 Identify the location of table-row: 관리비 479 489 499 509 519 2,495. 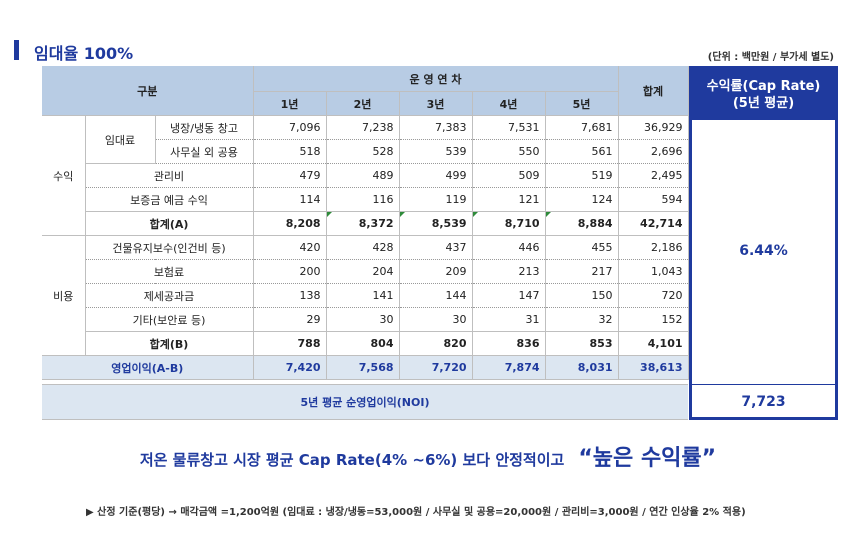
(365, 175).